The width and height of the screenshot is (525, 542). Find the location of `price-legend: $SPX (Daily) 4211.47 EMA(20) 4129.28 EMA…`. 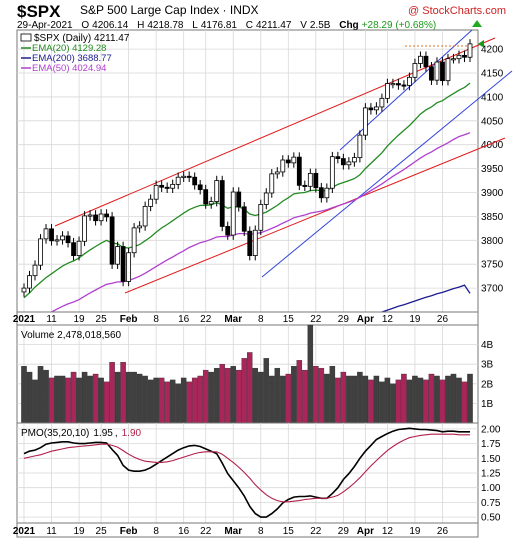

price-legend: $SPX (Daily) 4211.47 EMA(20) 4129.28 EMA… is located at coordinates (75, 53).